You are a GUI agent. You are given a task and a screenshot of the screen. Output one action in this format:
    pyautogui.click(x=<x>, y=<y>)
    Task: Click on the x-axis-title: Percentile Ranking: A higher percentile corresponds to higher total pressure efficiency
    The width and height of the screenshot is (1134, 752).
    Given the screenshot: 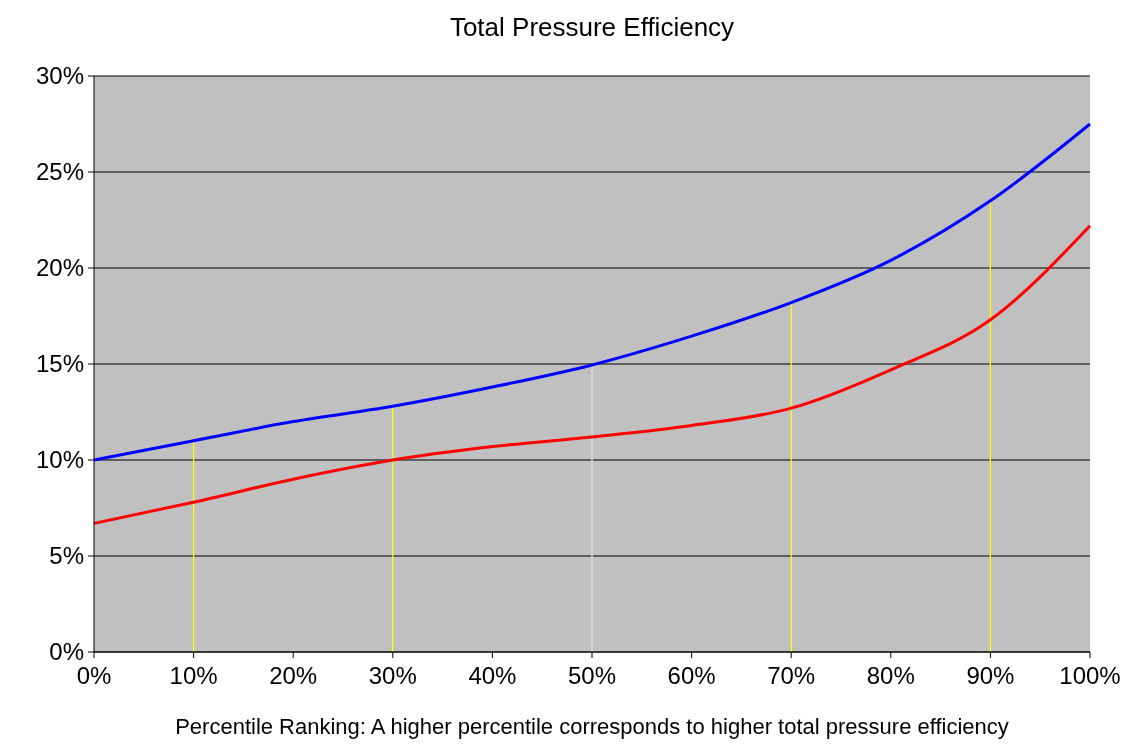 What is the action you would take?
    pyautogui.click(x=592, y=726)
    